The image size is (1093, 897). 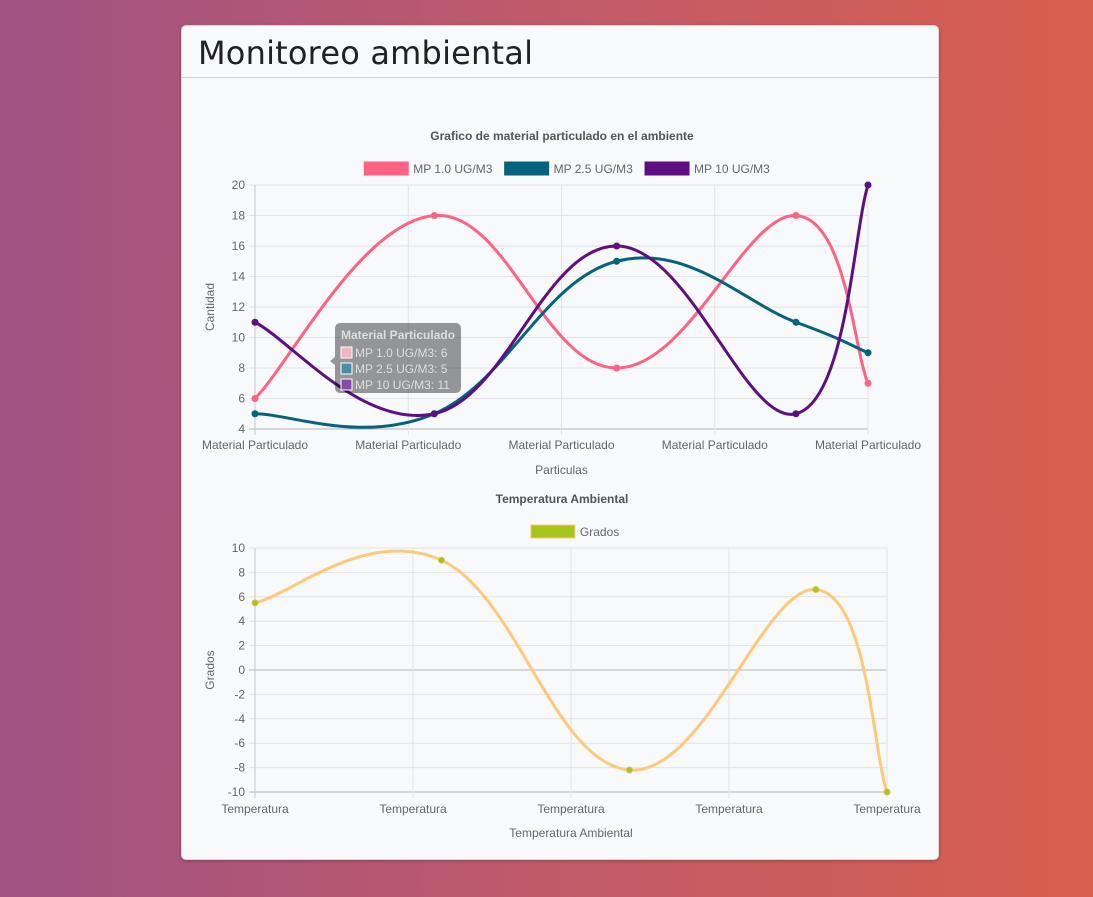 What do you see at coordinates (241, 670) in the screenshot?
I see `y-tick-label: 0` at bounding box center [241, 670].